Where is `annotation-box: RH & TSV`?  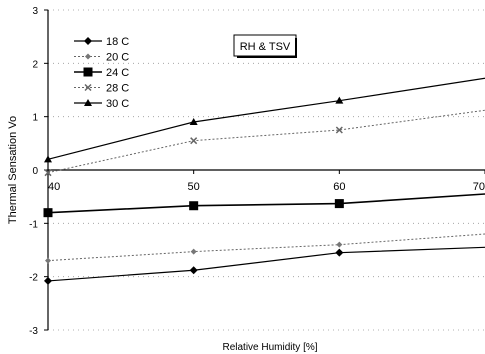 annotation-box: RH & TSV is located at coordinates (265, 46).